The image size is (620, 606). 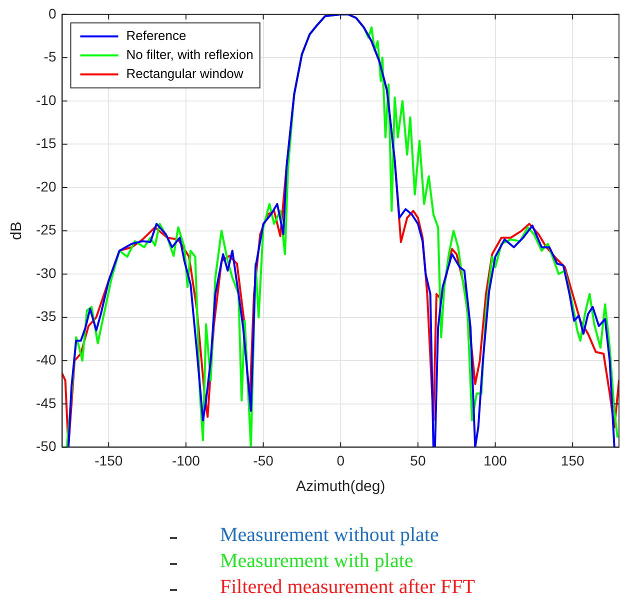 I want to click on x-tick-label: 150, so click(x=572, y=460).